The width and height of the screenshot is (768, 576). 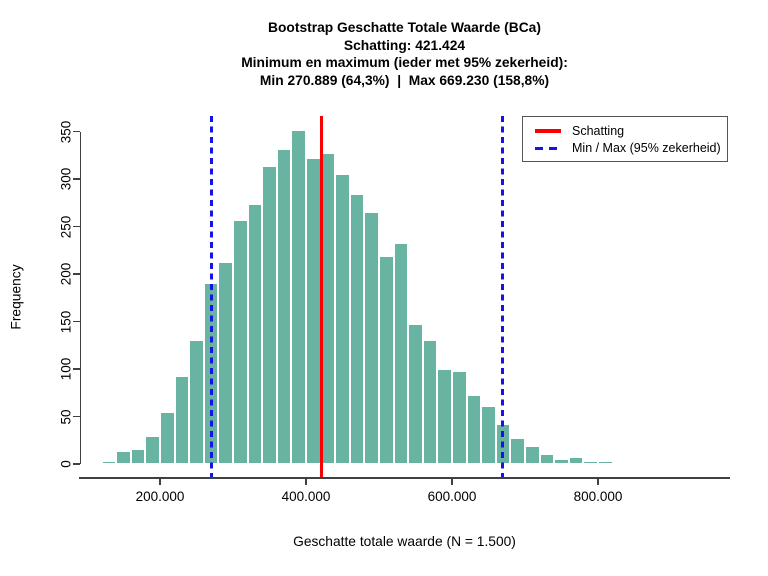 I want to click on legend-item: Min / Max (95% zekerheid), so click(x=628, y=148).